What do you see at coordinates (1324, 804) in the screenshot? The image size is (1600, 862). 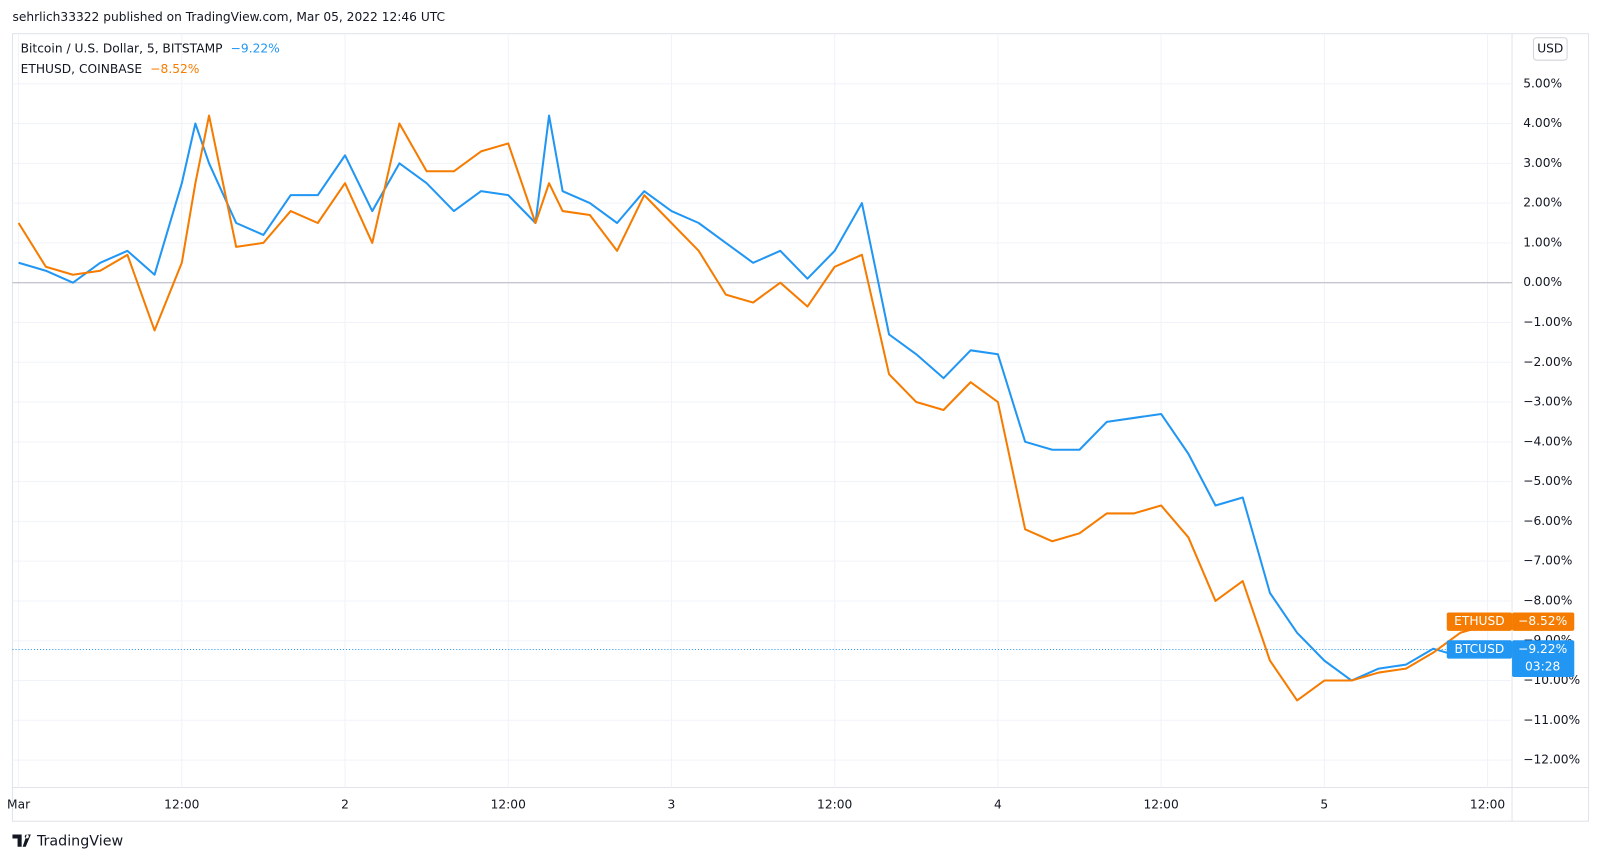 I see `x-tick-label: 5` at bounding box center [1324, 804].